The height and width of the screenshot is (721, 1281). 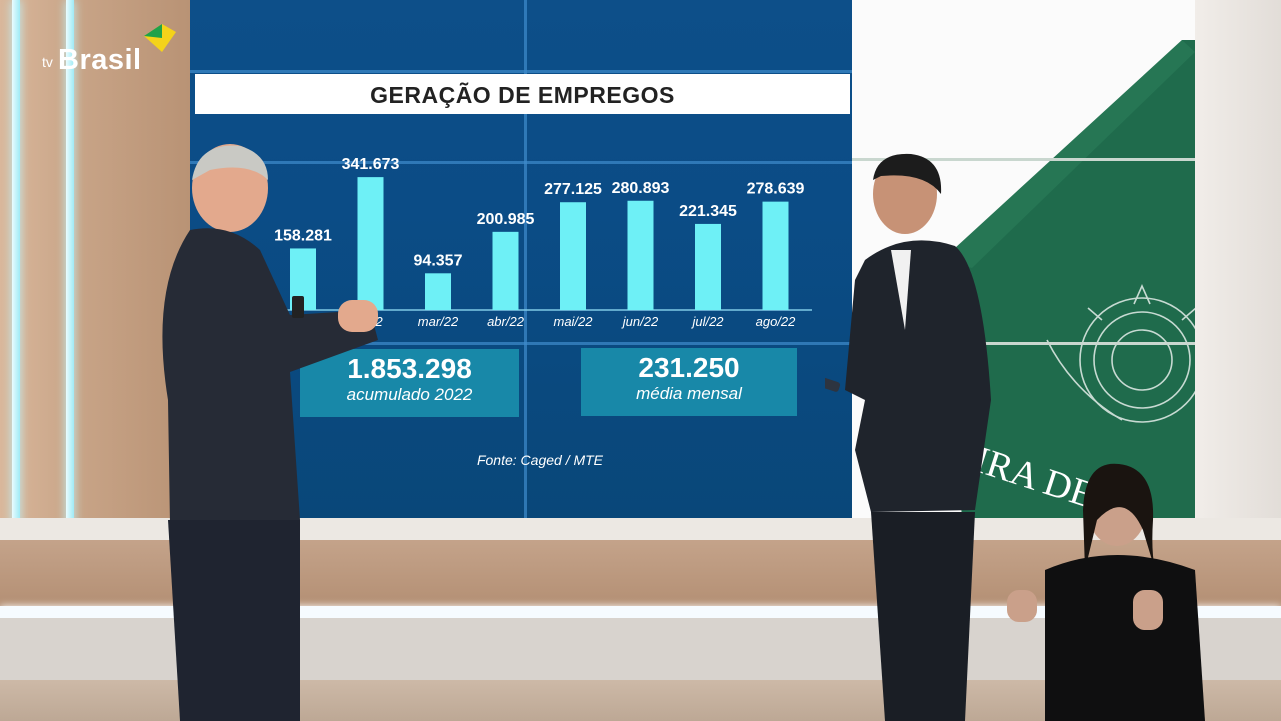 I want to click on bar-value-label: 280.893, so click(x=641, y=188).